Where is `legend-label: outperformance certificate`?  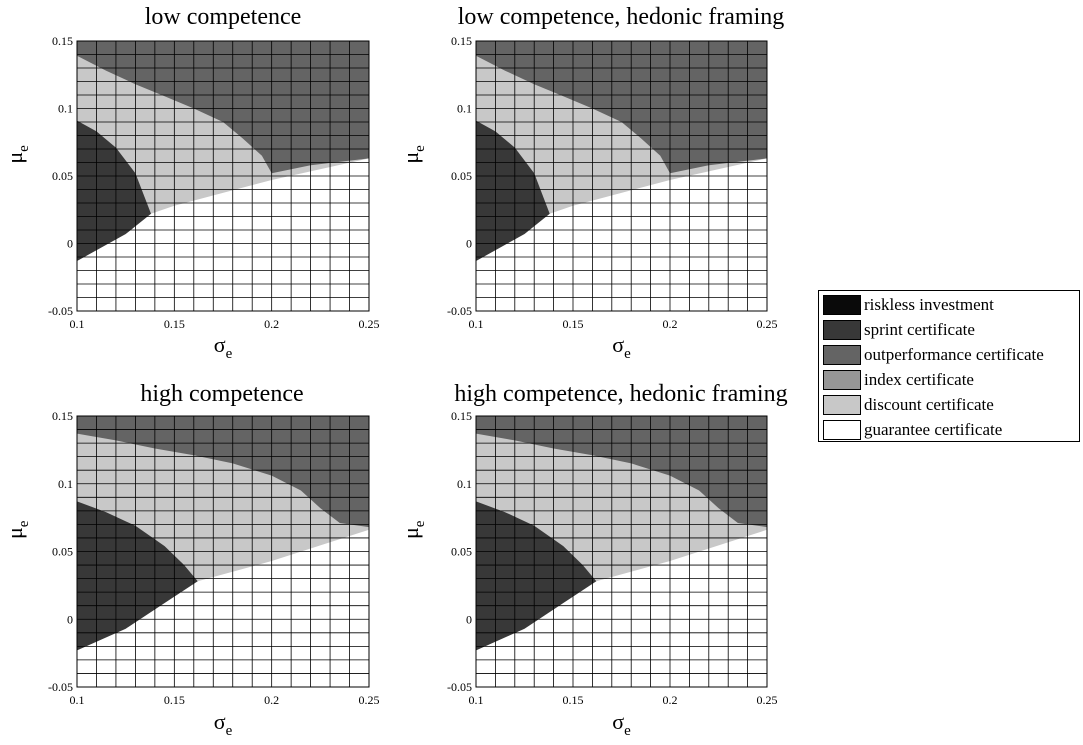 legend-label: outperformance certificate is located at coordinates (954, 354).